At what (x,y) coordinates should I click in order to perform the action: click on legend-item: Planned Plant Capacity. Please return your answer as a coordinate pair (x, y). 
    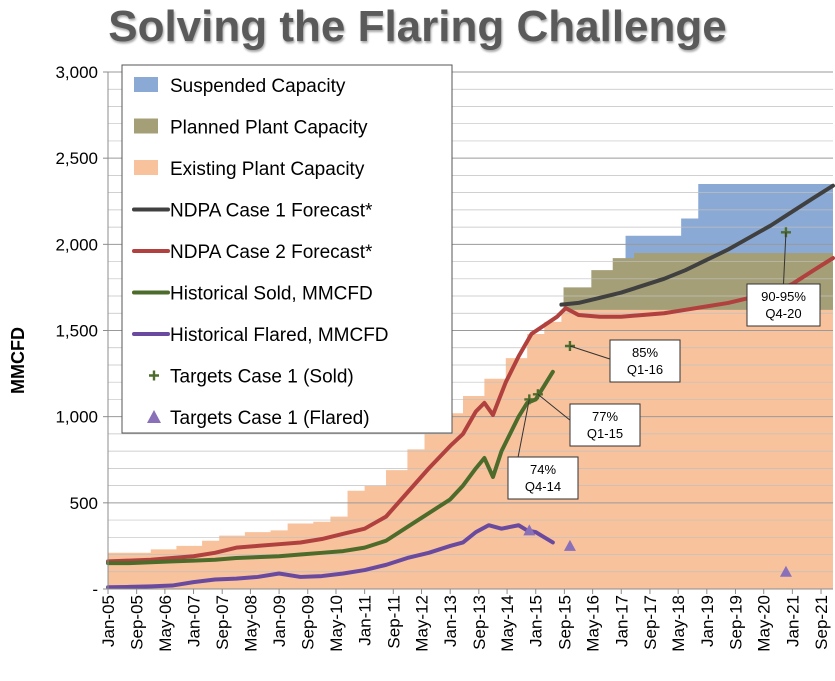
    Looking at the image, I should click on (251, 128).